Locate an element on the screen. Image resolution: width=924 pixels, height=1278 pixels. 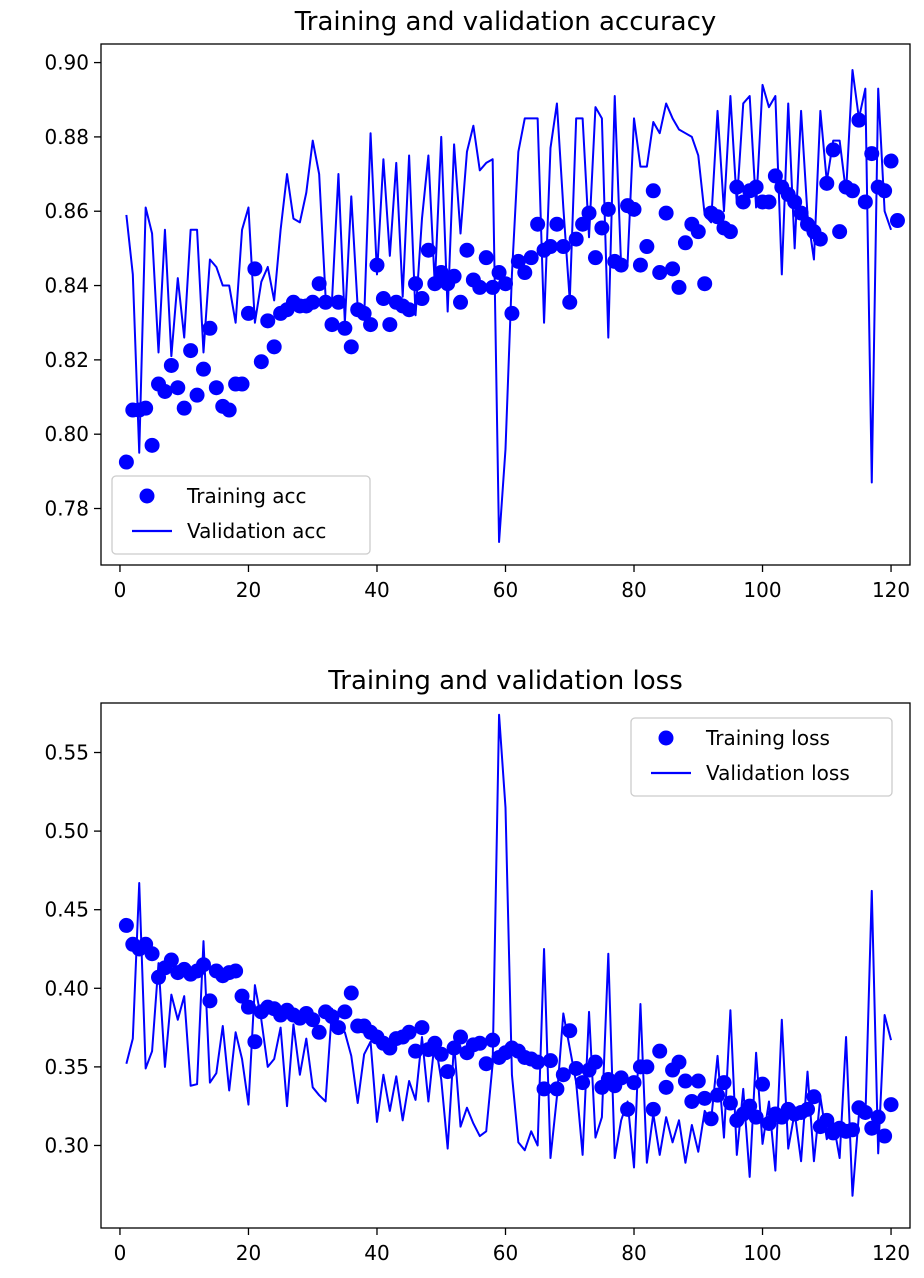
legend-label: Training acc is located at coordinates (246, 496).